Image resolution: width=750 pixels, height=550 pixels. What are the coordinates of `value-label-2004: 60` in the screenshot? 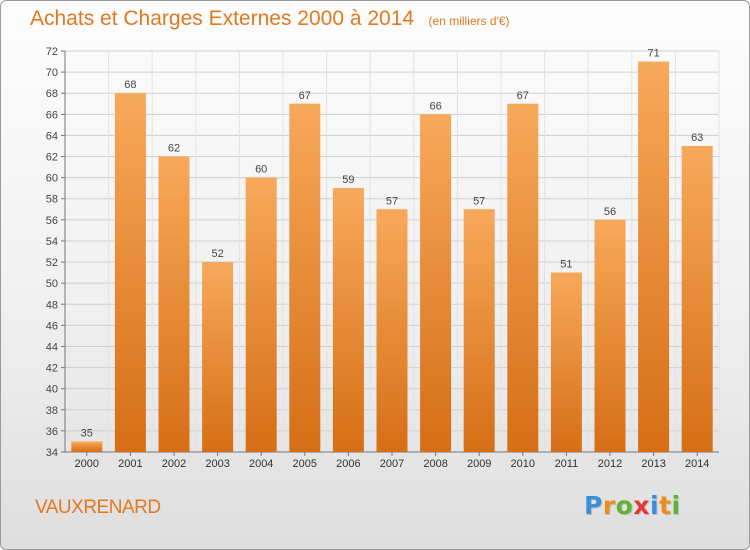 It's located at (261, 170).